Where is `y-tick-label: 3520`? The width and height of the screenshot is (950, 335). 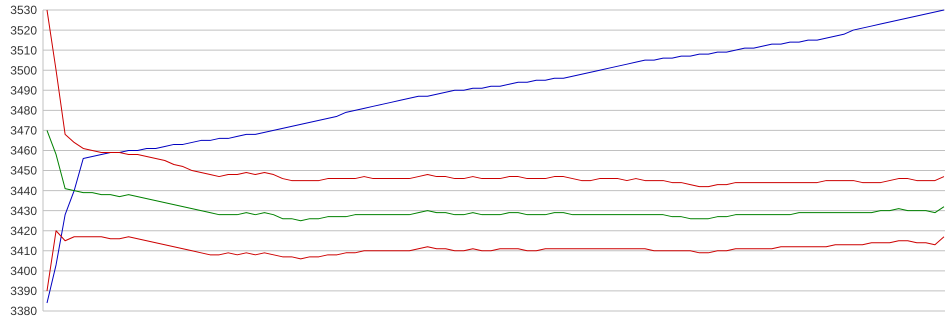
y-tick-label: 3520 is located at coordinates (24, 30).